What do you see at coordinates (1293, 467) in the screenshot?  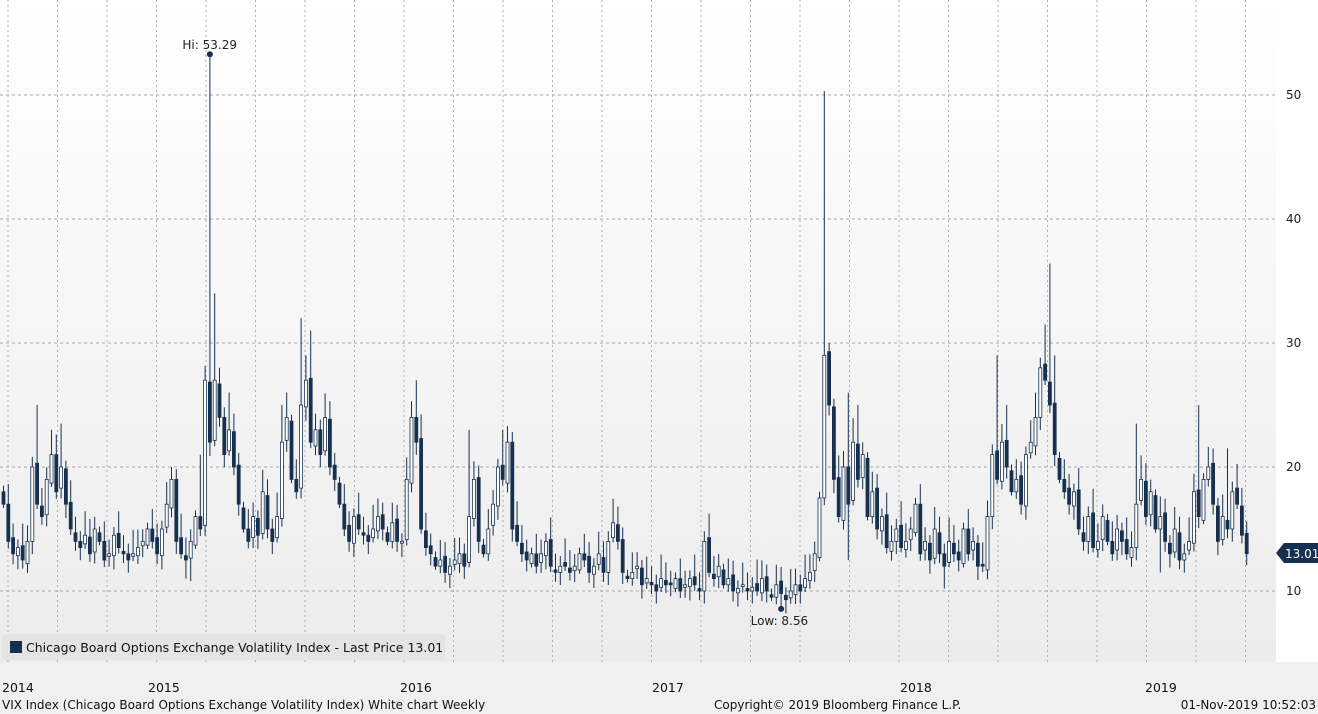 I see `y-tick-label: 20` at bounding box center [1293, 467].